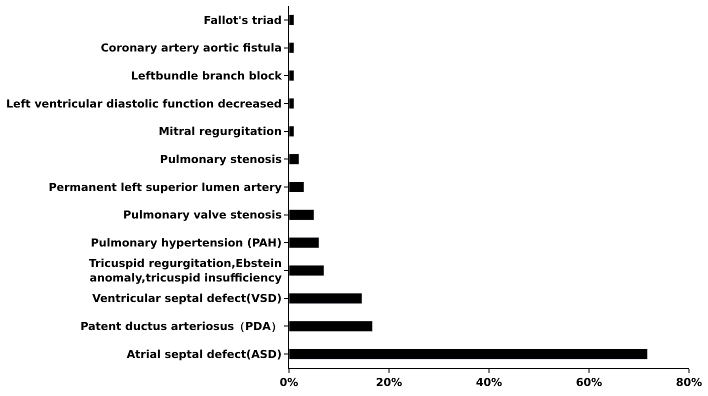 The height and width of the screenshot is (396, 708). Describe the element at coordinates (689, 383) in the screenshot. I see `x-tick-label: 80%` at that location.